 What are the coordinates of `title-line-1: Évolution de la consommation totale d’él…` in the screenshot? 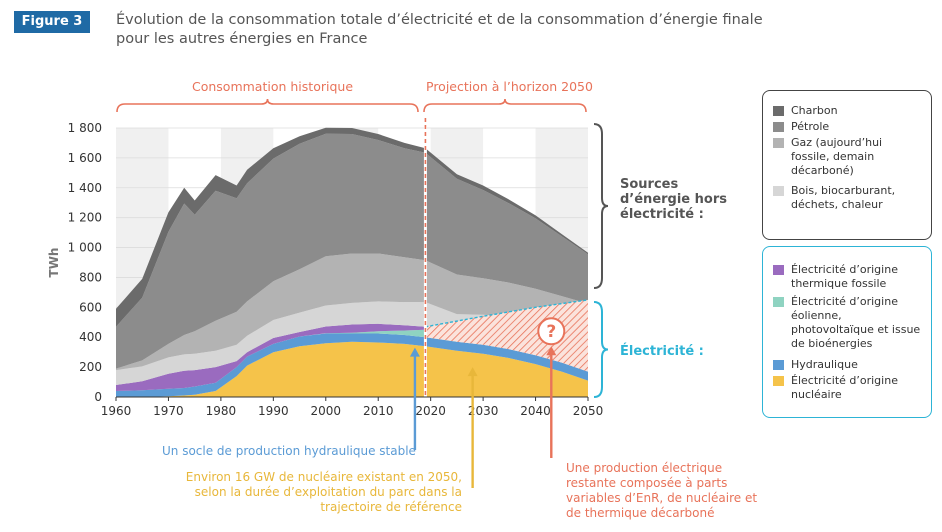 It's located at (439, 20).